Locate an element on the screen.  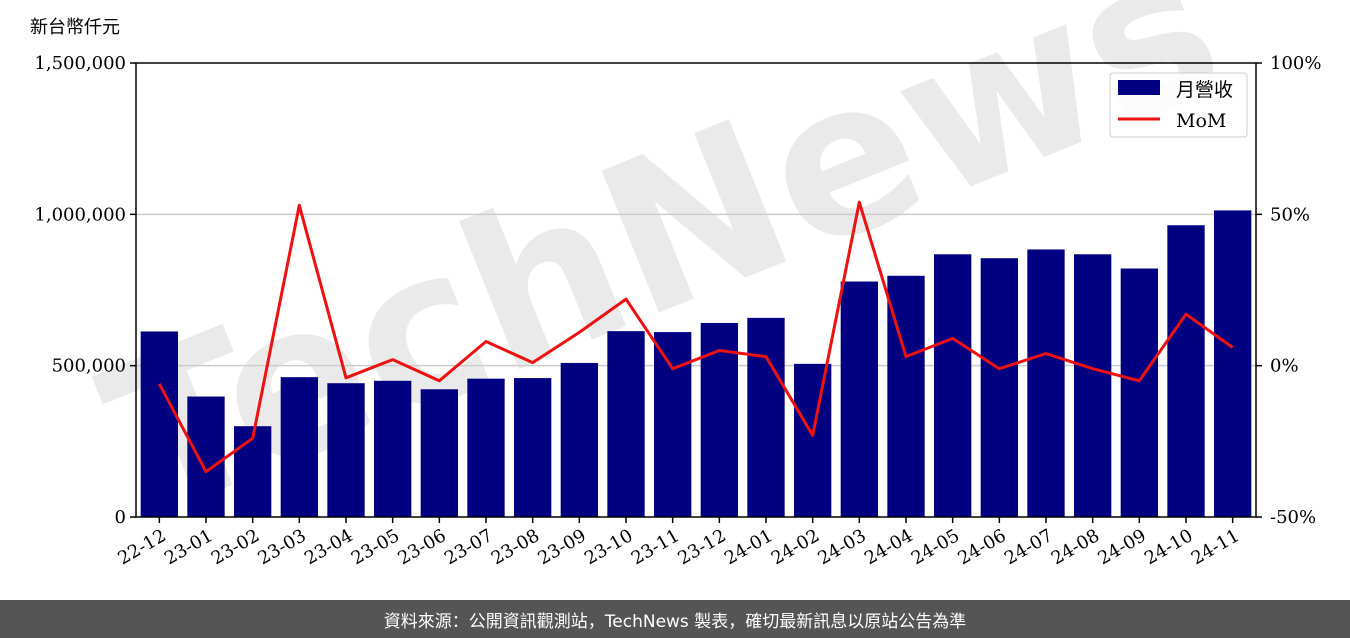
y-right-tick-label: 100% is located at coordinates (1295, 63).